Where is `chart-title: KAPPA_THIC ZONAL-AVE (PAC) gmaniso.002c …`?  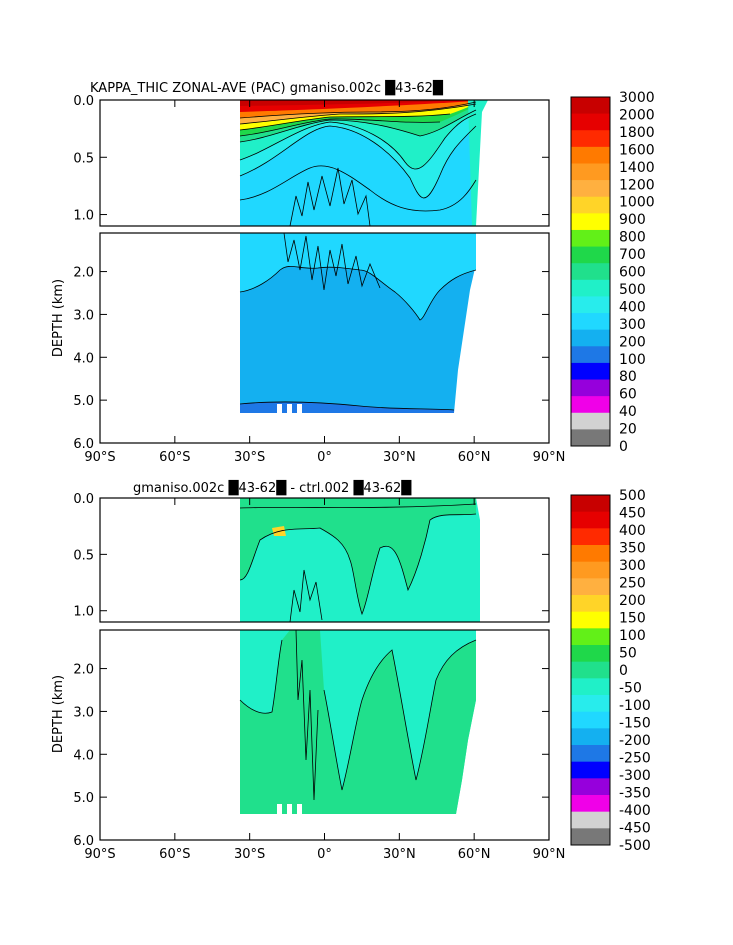 chart-title: KAPPA_THIC ZONAL-AVE (PAC) gmaniso.002c … is located at coordinates (267, 87).